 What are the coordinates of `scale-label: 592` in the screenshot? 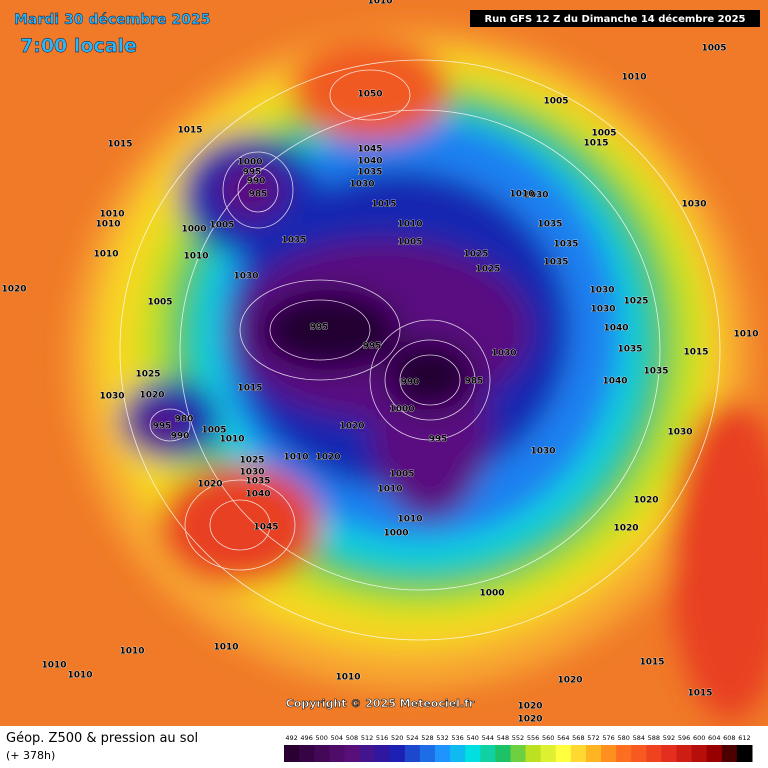 It's located at (669, 738).